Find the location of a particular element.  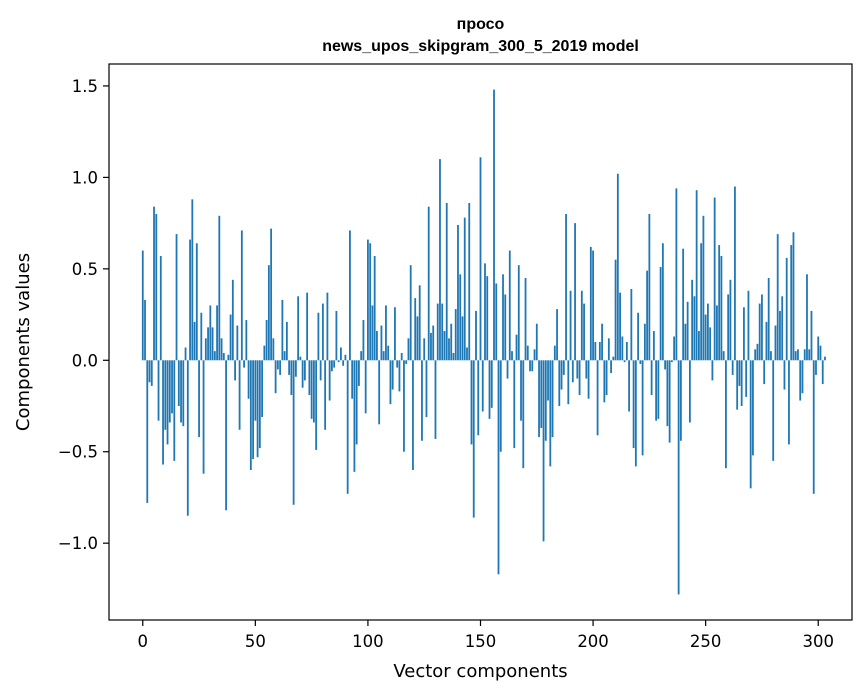

y-tick-label: −0.5 is located at coordinates (78, 452).